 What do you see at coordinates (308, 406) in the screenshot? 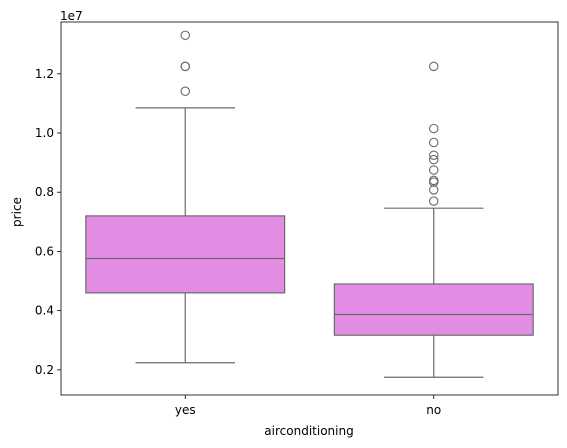
I see `x-axis: yes no` at bounding box center [308, 406].